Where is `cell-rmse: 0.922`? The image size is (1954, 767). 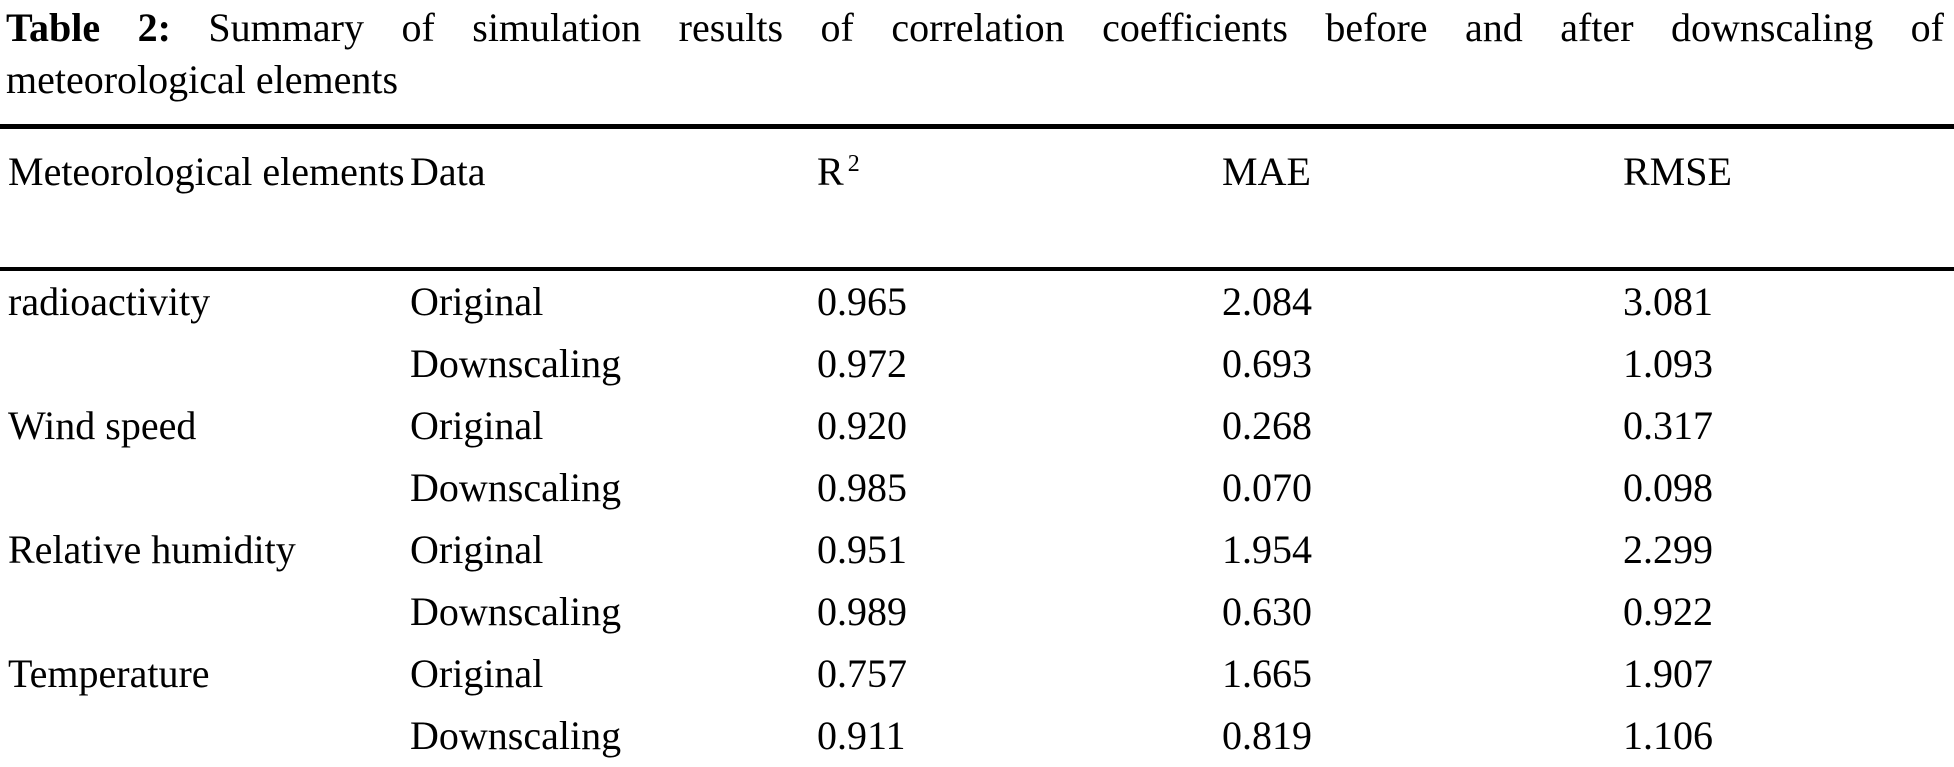 cell-rmse: 0.922 is located at coordinates (1668, 611).